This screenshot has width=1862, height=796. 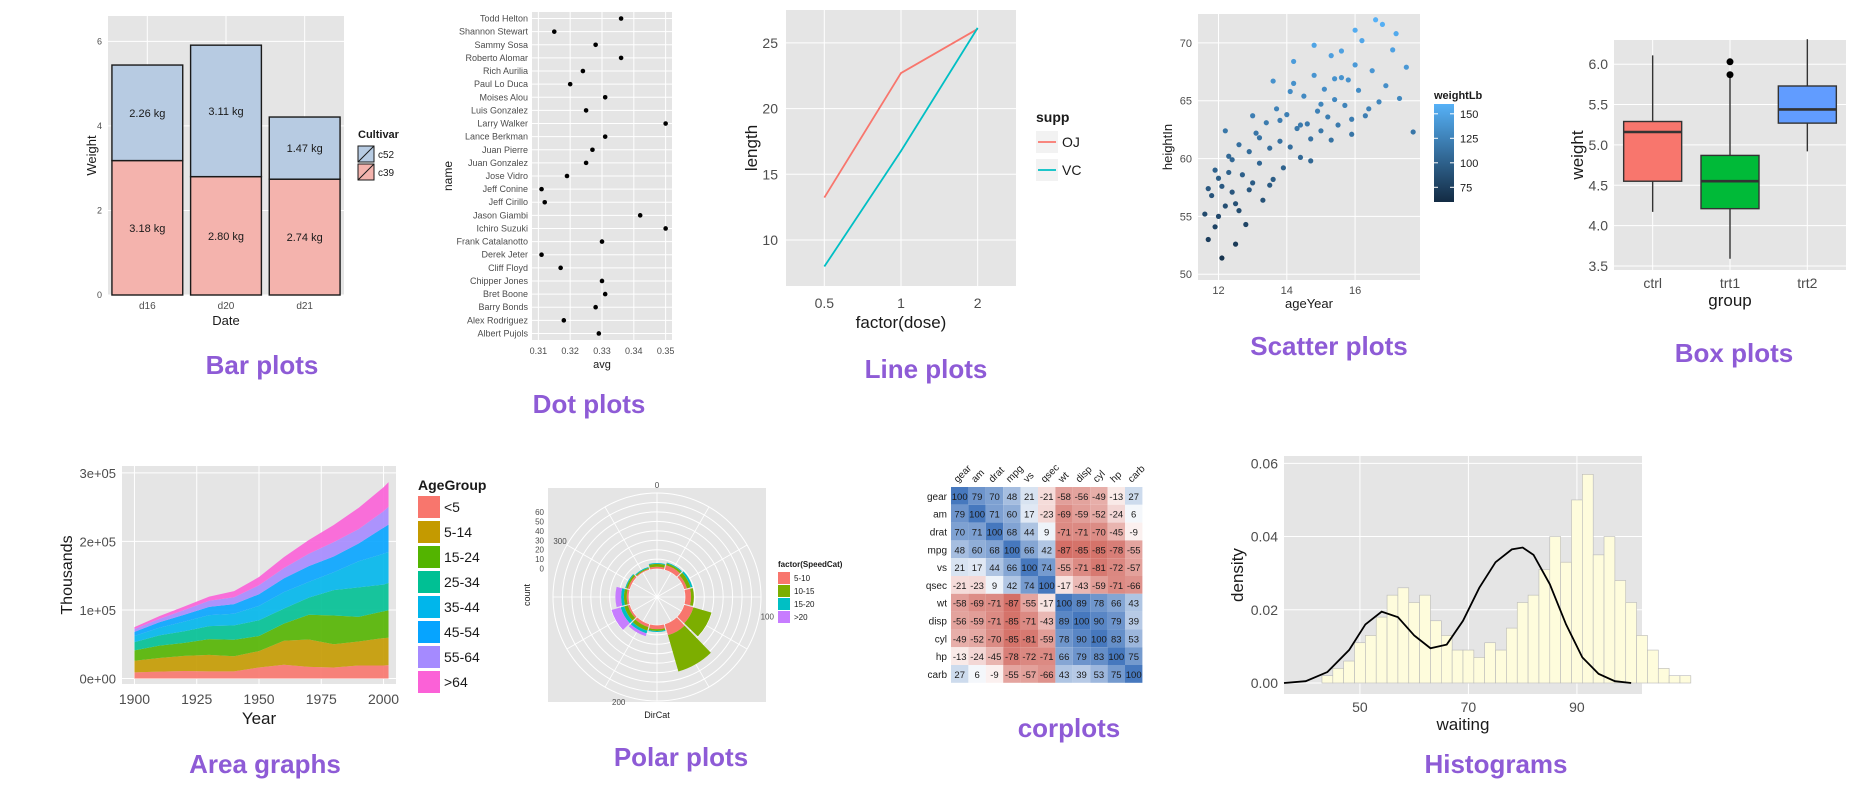 What do you see at coordinates (99, 41) in the screenshot?
I see `bar-y-tick-label: 6` at bounding box center [99, 41].